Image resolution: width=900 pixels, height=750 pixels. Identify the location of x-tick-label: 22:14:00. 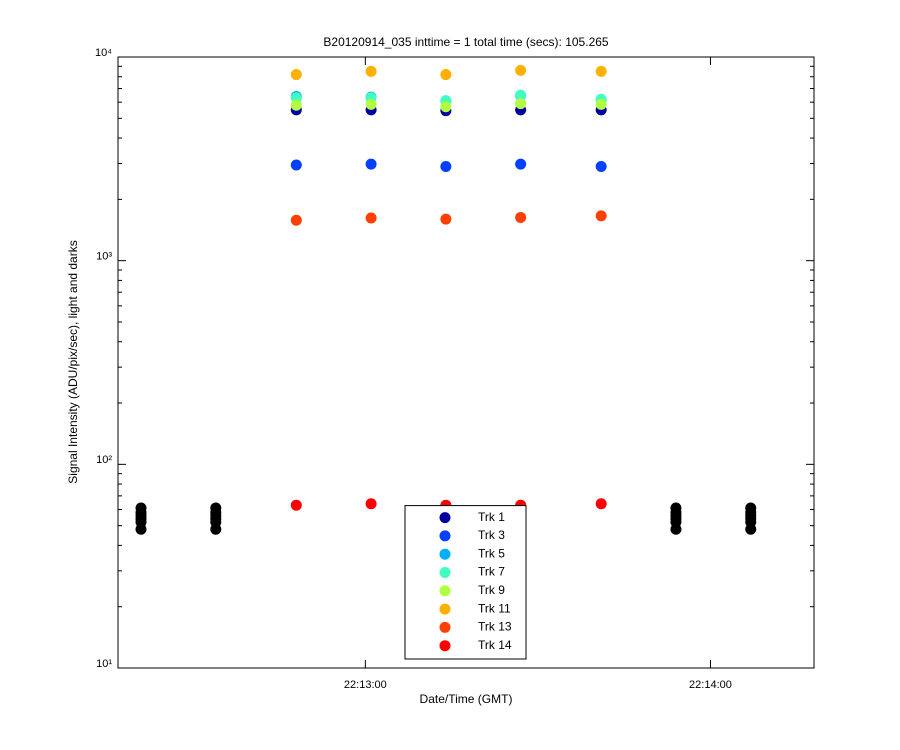
(710, 685).